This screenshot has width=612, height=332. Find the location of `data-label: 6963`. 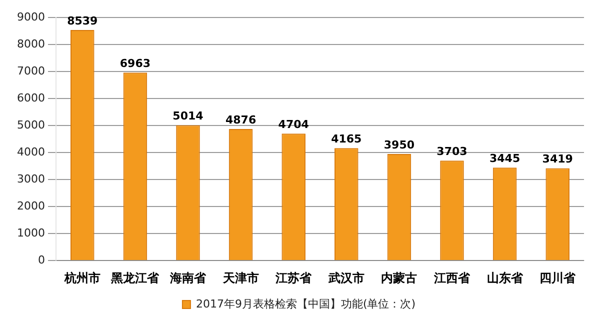

data-label: 6963 is located at coordinates (135, 63).